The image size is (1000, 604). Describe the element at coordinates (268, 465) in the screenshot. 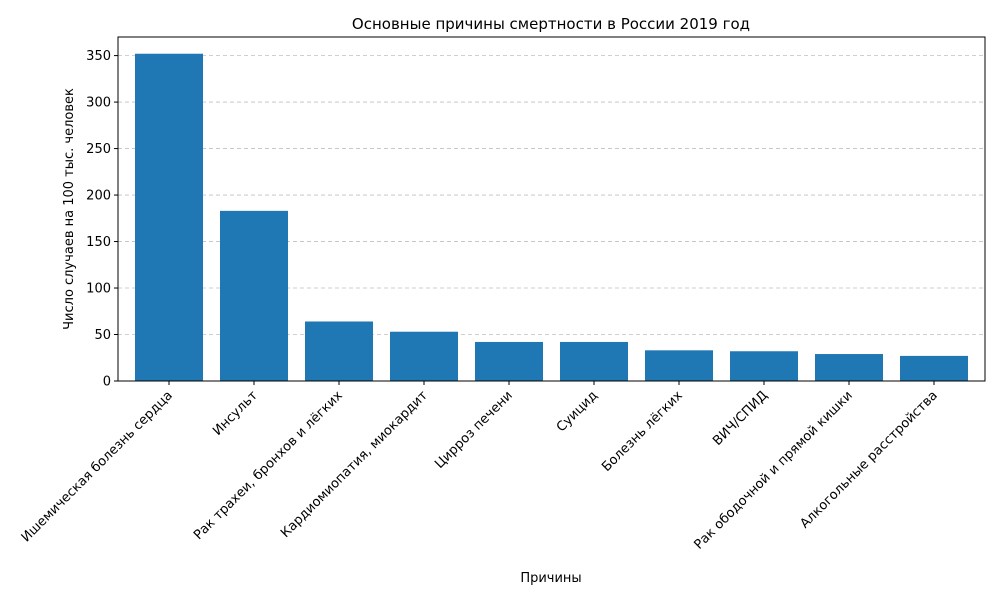

I see `x-tick-label: Рак трахеи, бронхов и лёгких` at that location.